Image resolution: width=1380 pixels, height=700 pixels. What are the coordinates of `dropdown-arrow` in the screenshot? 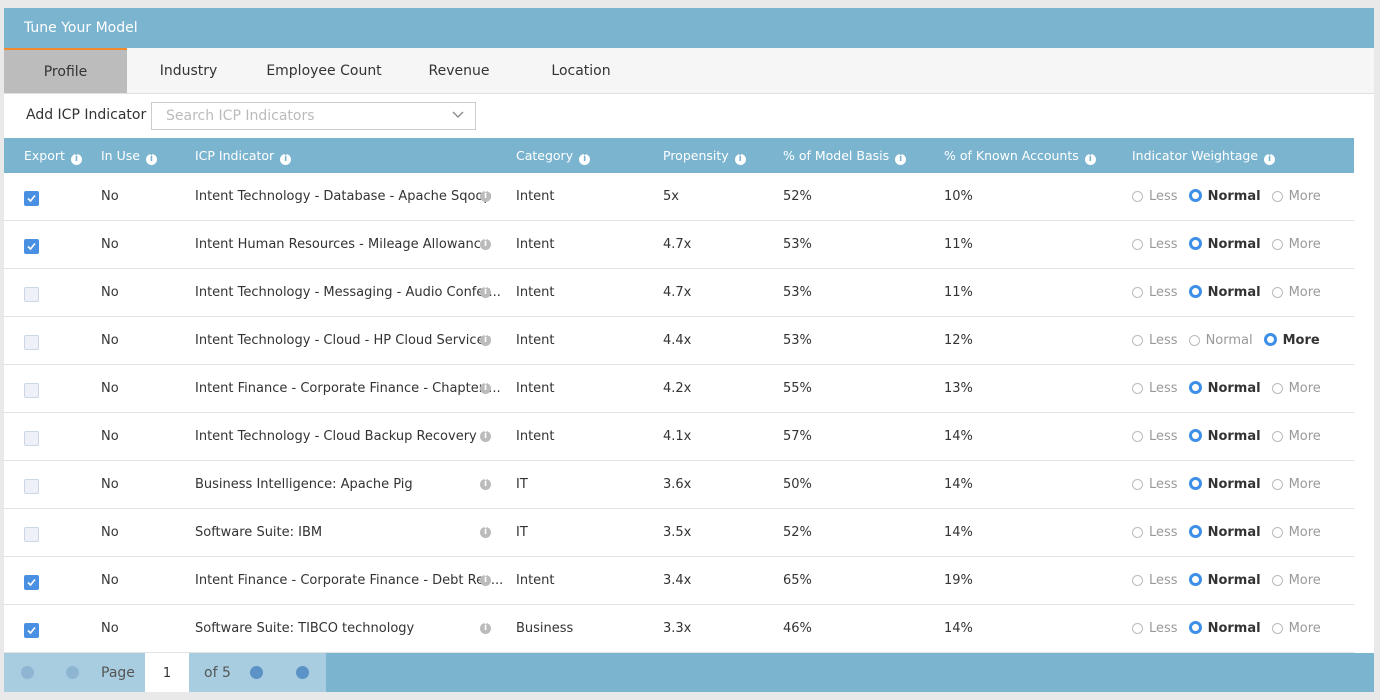 It's located at (458, 115).